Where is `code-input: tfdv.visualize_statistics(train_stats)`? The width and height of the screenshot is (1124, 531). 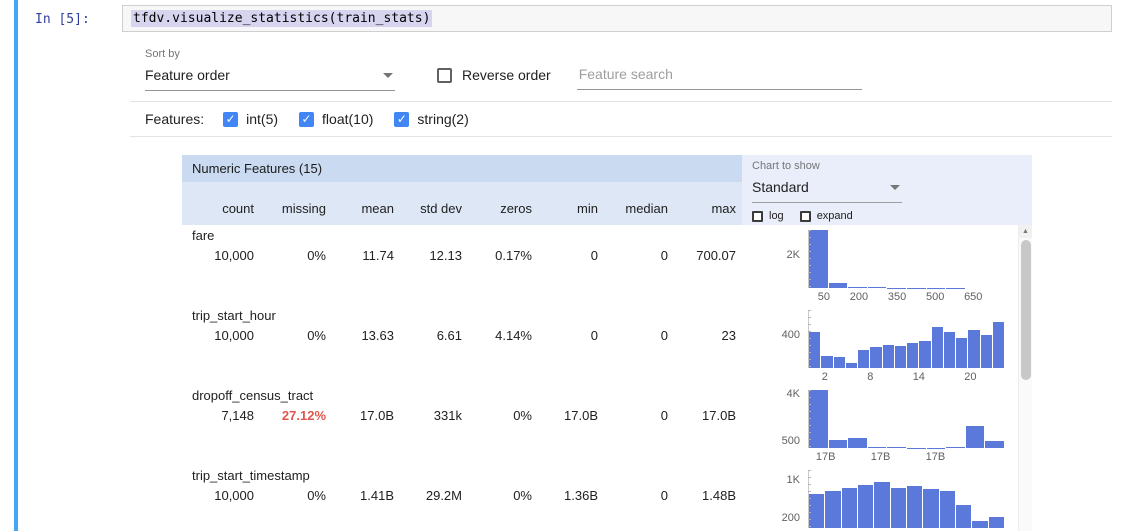 code-input: tfdv.visualize_statistics(train_stats) is located at coordinates (617, 18).